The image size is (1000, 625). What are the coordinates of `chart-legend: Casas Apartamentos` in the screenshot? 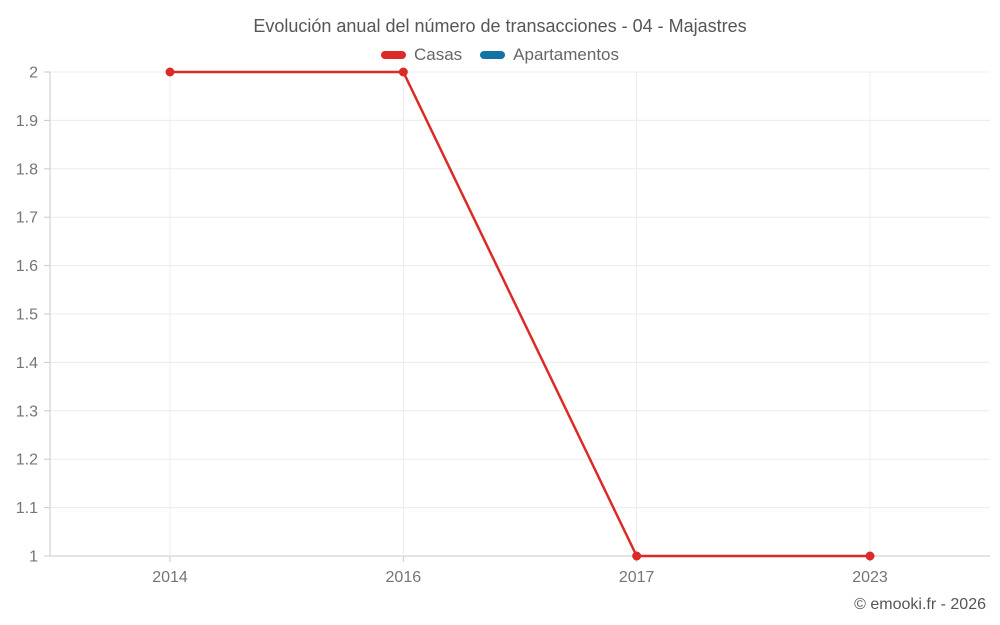 It's located at (500, 55).